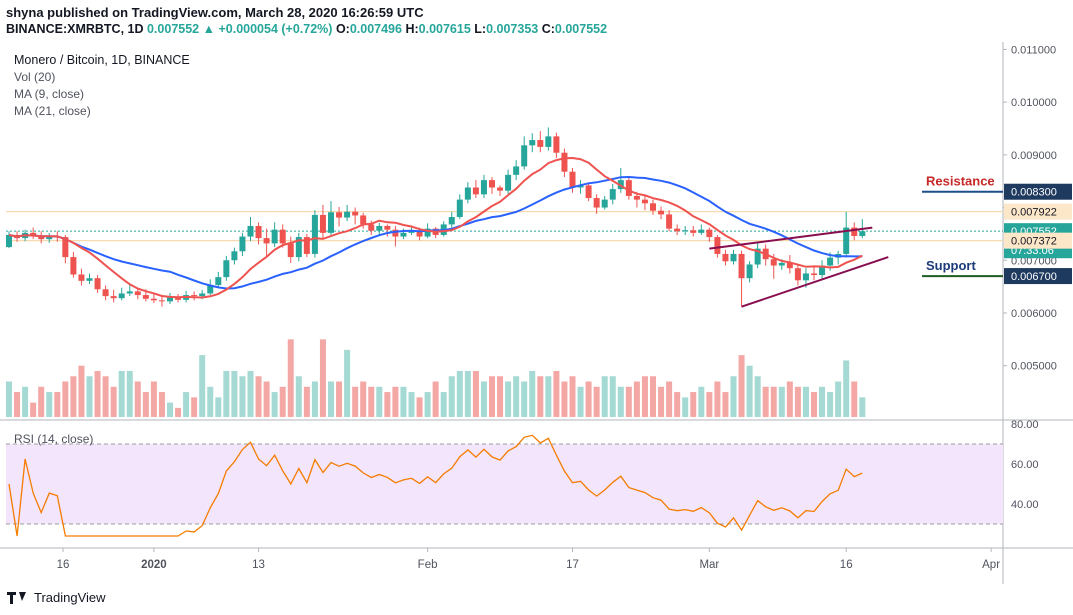 The image size is (1073, 615). I want to click on rsi-tick-label: 40.00, so click(1025, 505).